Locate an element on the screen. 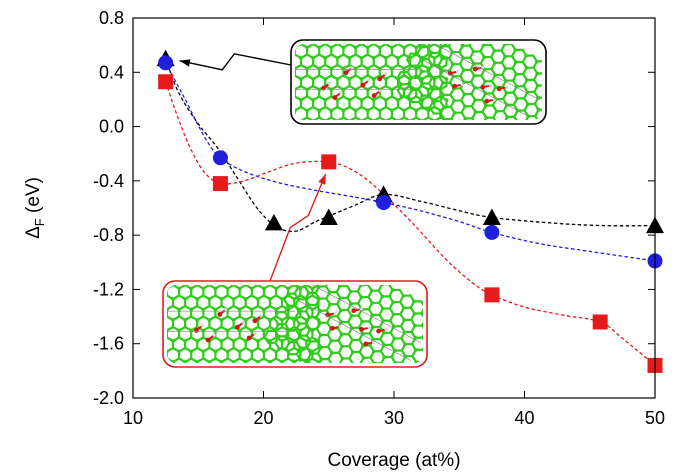 The image size is (683, 474). graphene-sheet is located at coordinates (356, 316).